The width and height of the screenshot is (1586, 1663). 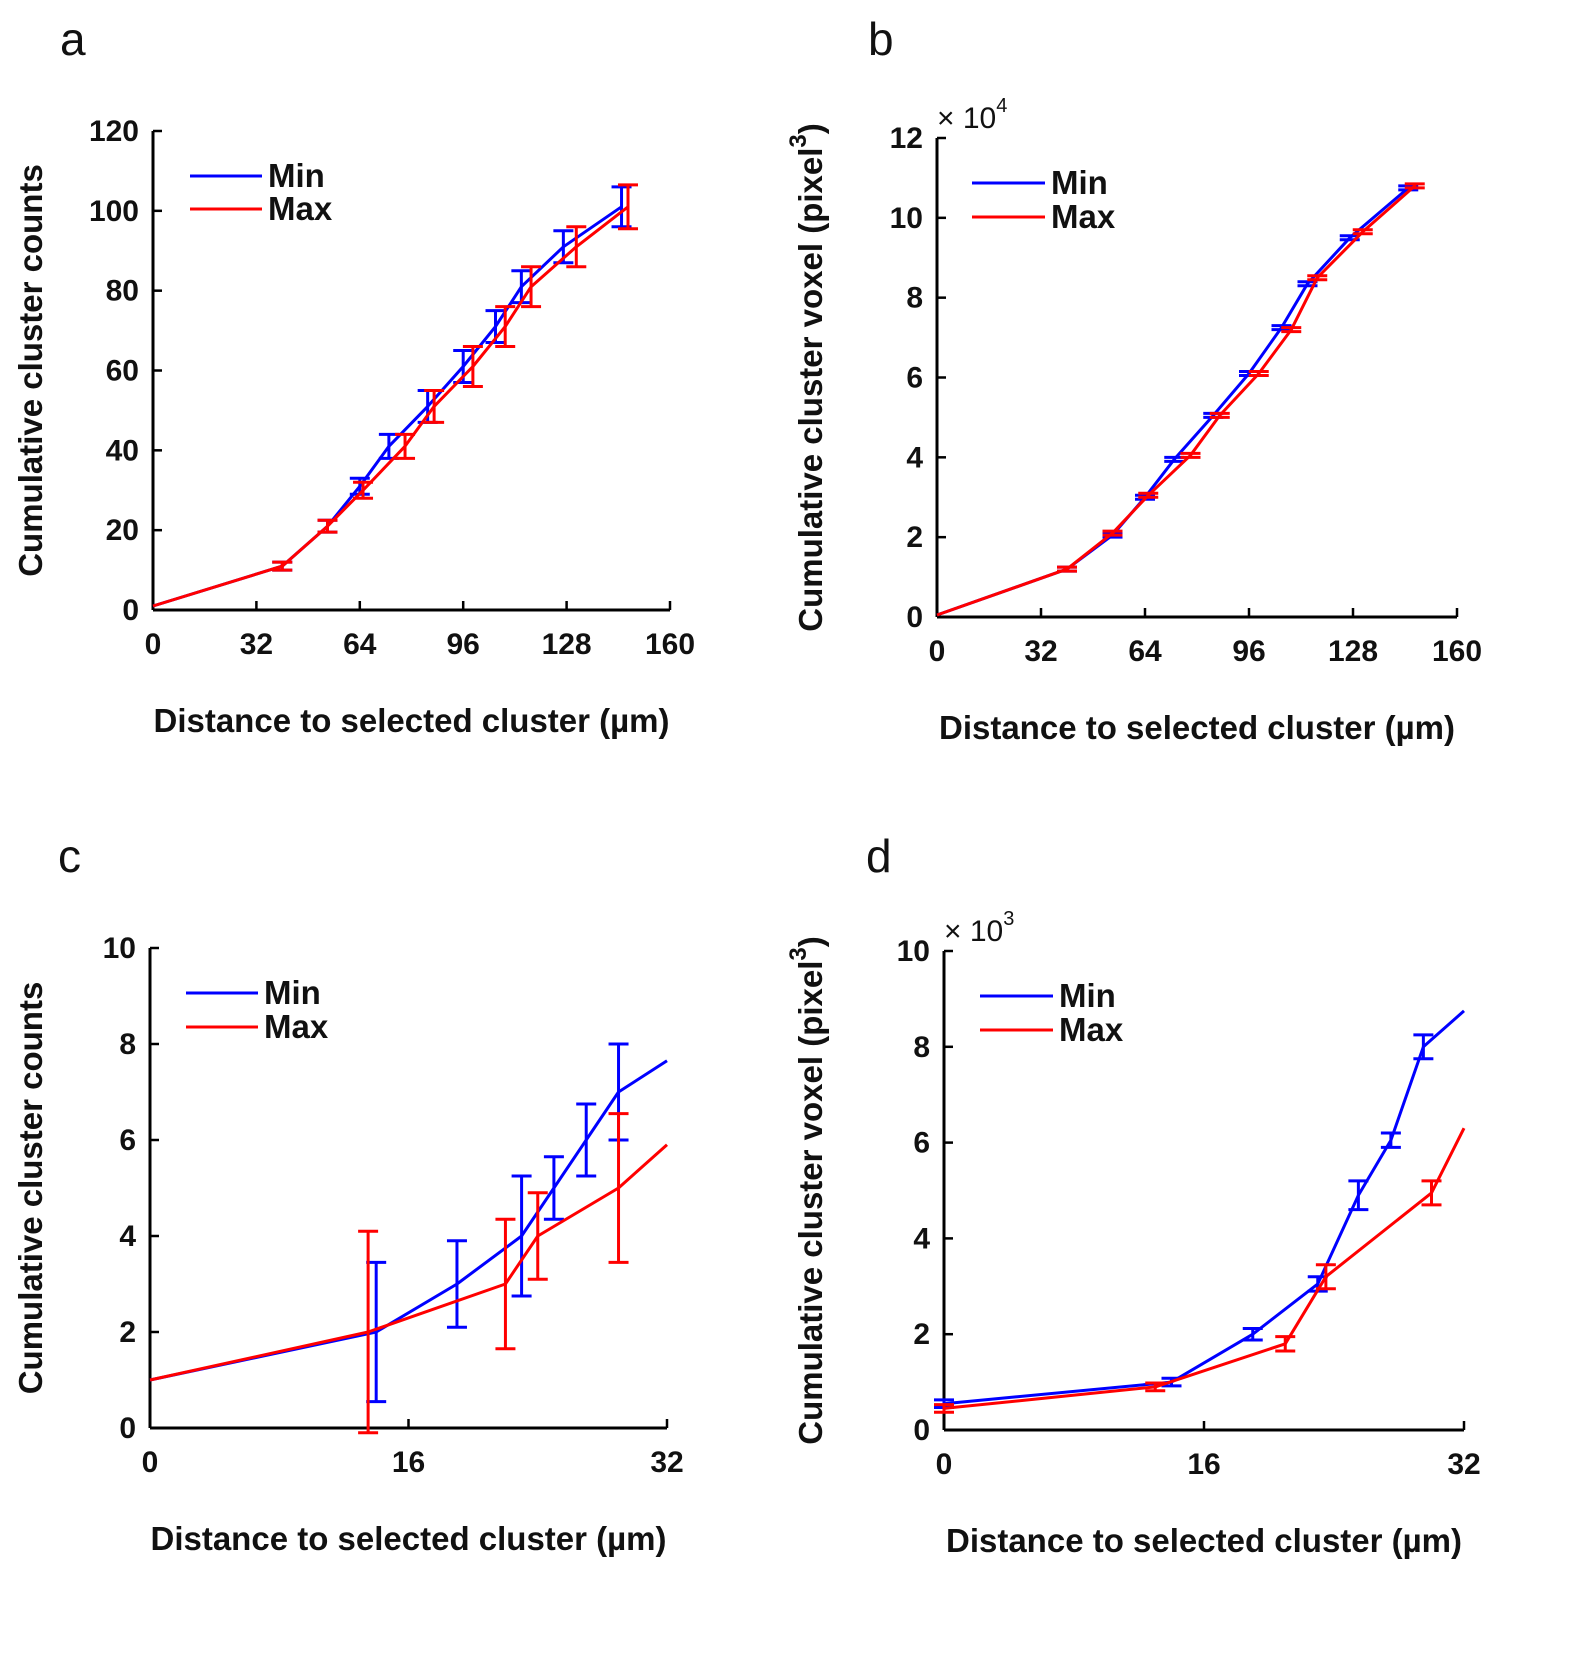 I want to click on y-tick-label: 40, so click(x=122, y=450).